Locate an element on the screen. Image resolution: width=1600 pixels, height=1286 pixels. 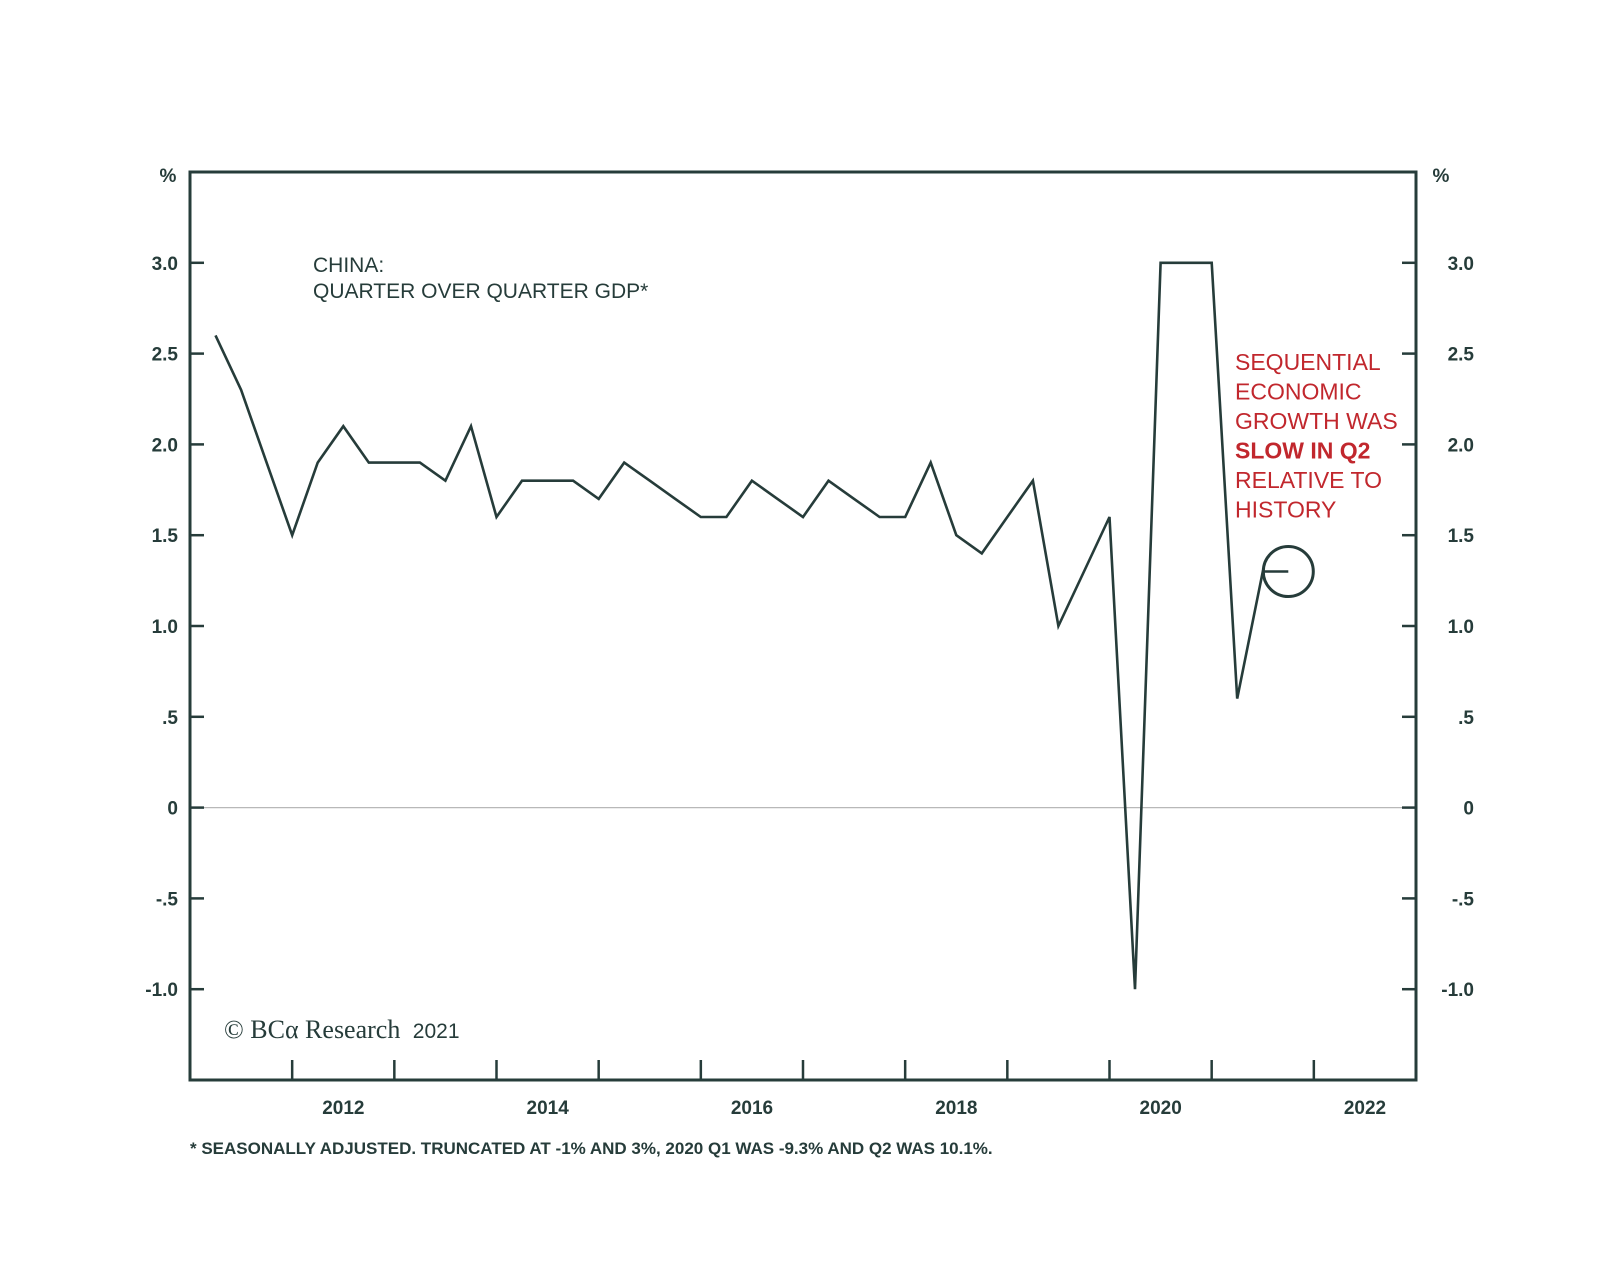
y-tick-label-right: -.5 is located at coordinates (1463, 899).